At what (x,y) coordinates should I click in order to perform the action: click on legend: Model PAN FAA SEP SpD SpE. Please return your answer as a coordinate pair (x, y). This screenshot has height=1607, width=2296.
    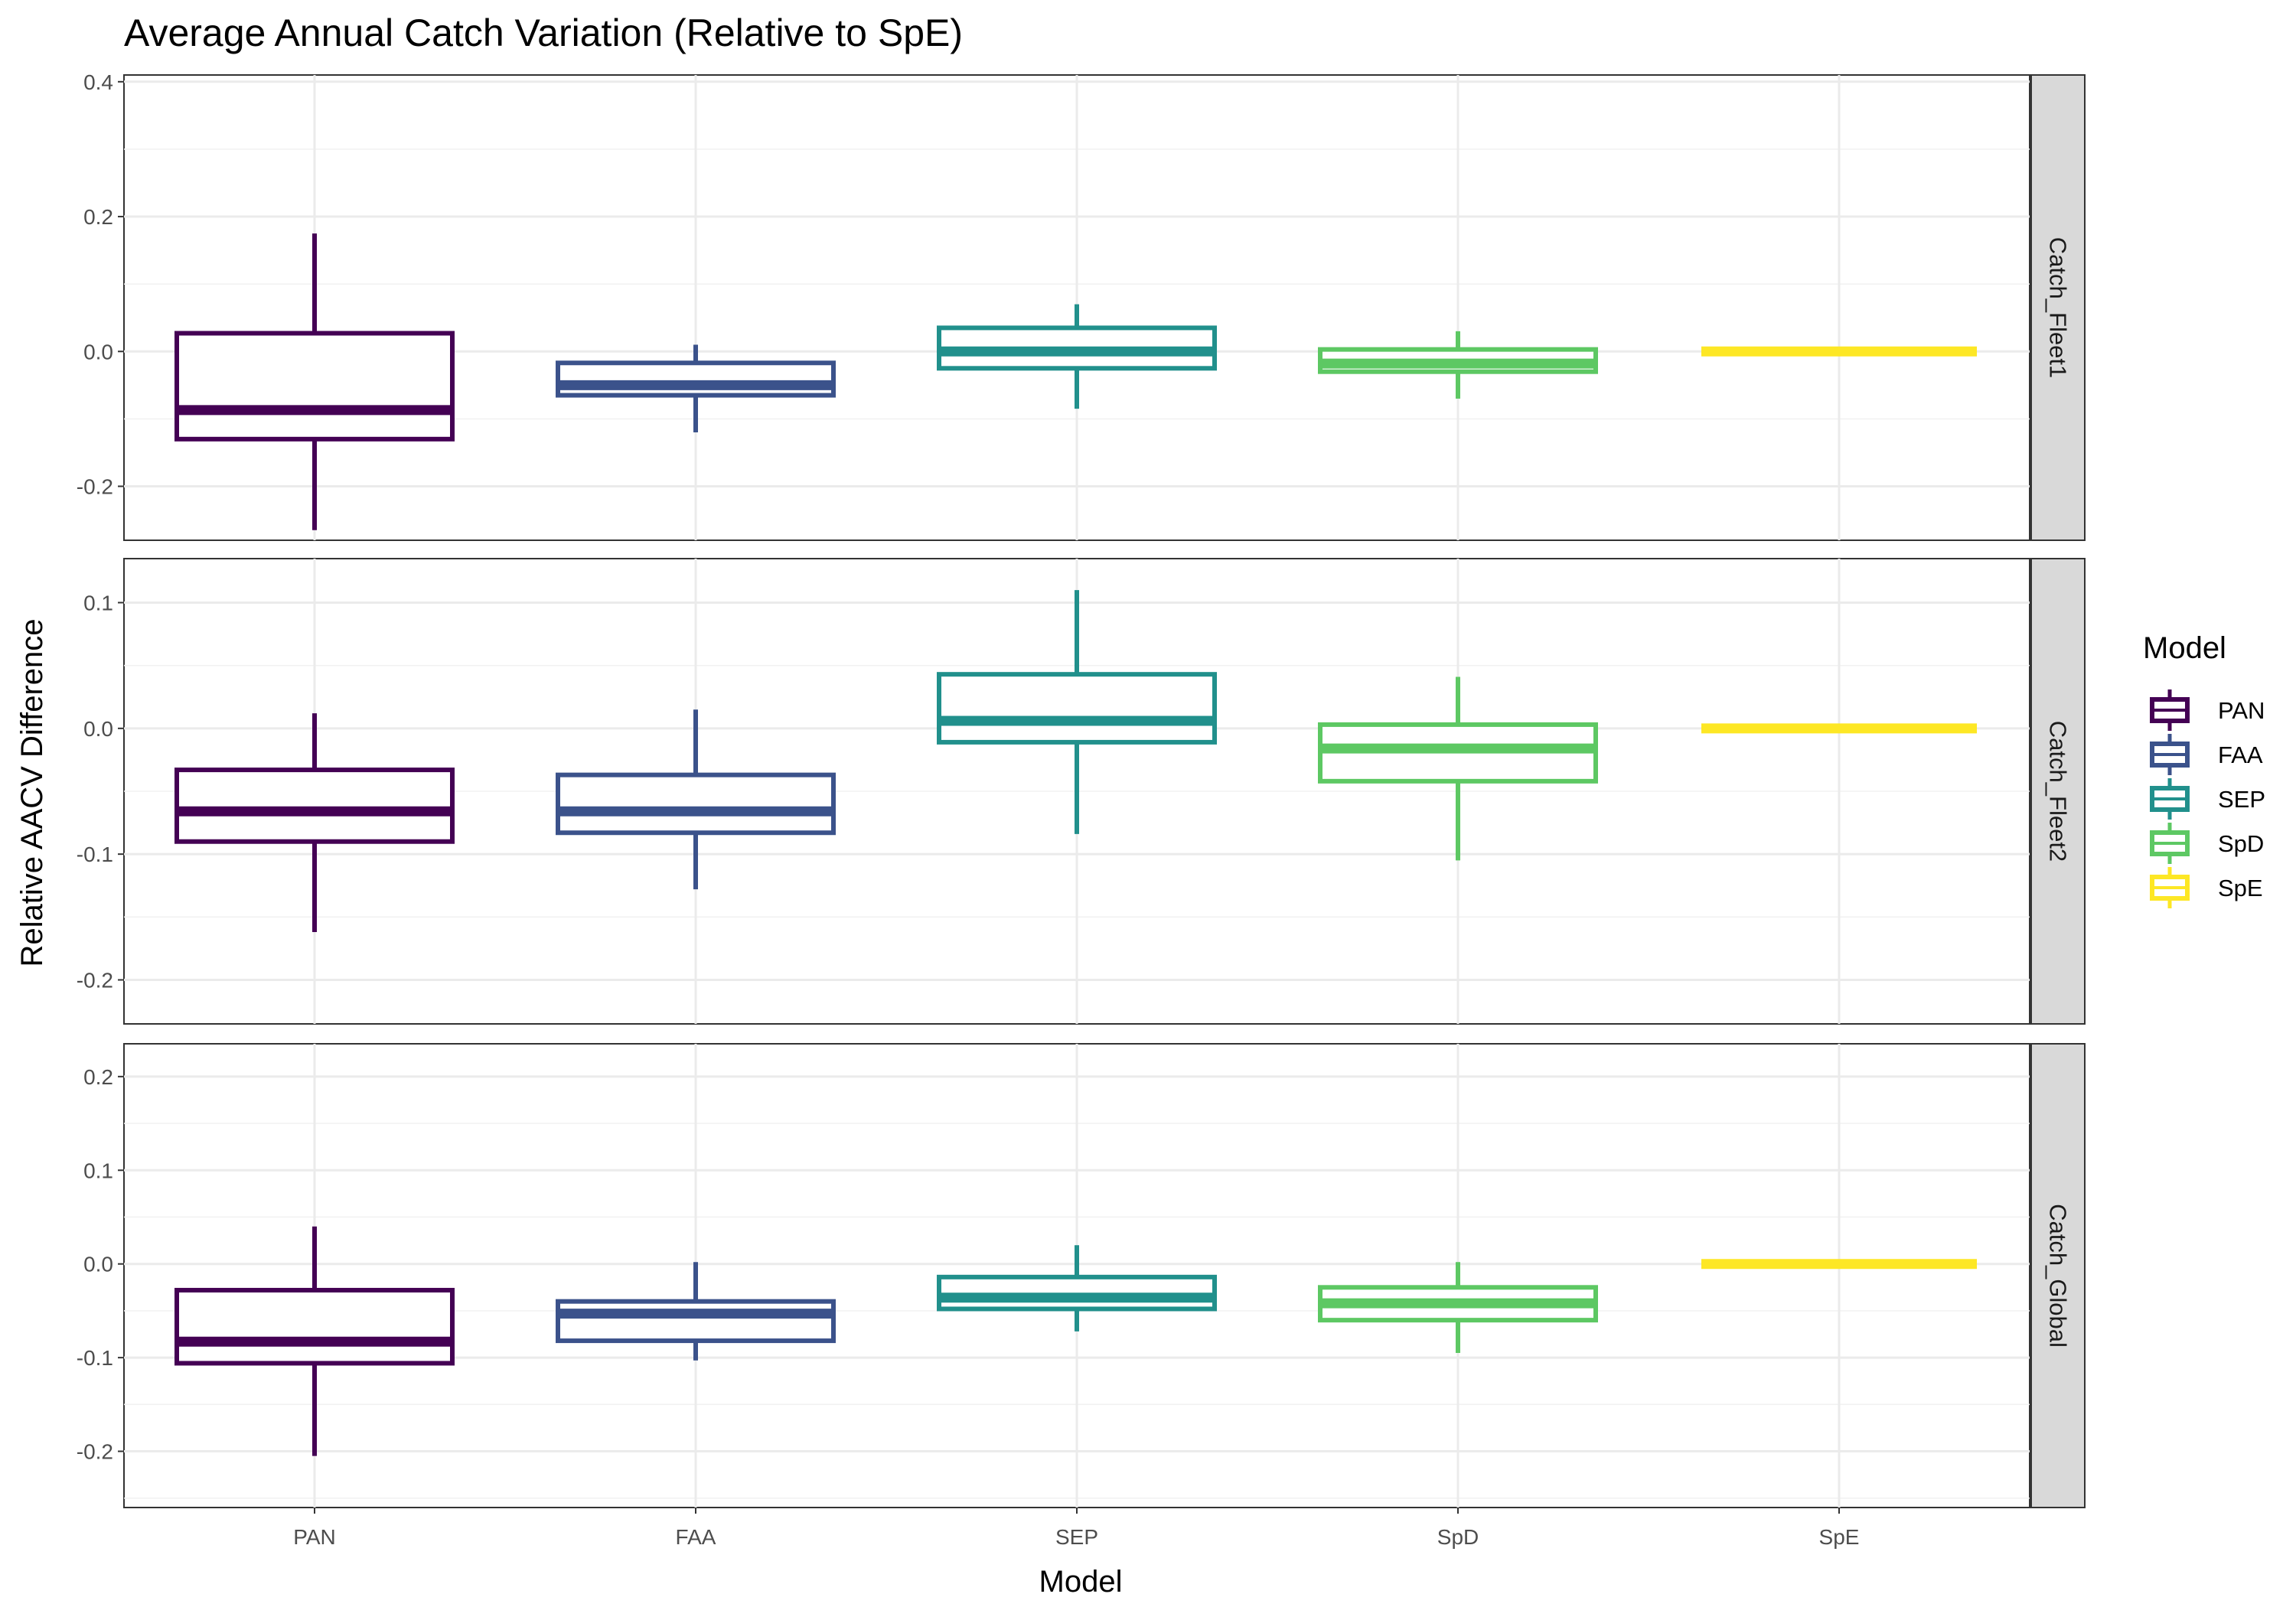
    Looking at the image, I should click on (2204, 769).